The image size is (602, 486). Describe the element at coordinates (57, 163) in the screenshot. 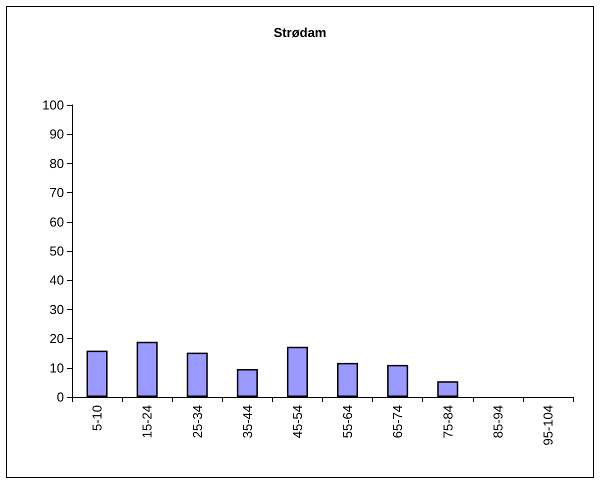

I see `y-tick-label: 80` at that location.